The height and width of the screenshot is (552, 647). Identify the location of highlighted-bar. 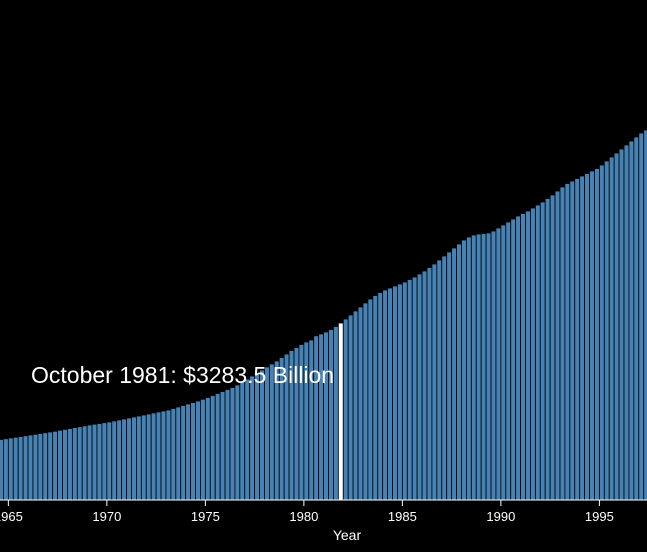
(340, 411).